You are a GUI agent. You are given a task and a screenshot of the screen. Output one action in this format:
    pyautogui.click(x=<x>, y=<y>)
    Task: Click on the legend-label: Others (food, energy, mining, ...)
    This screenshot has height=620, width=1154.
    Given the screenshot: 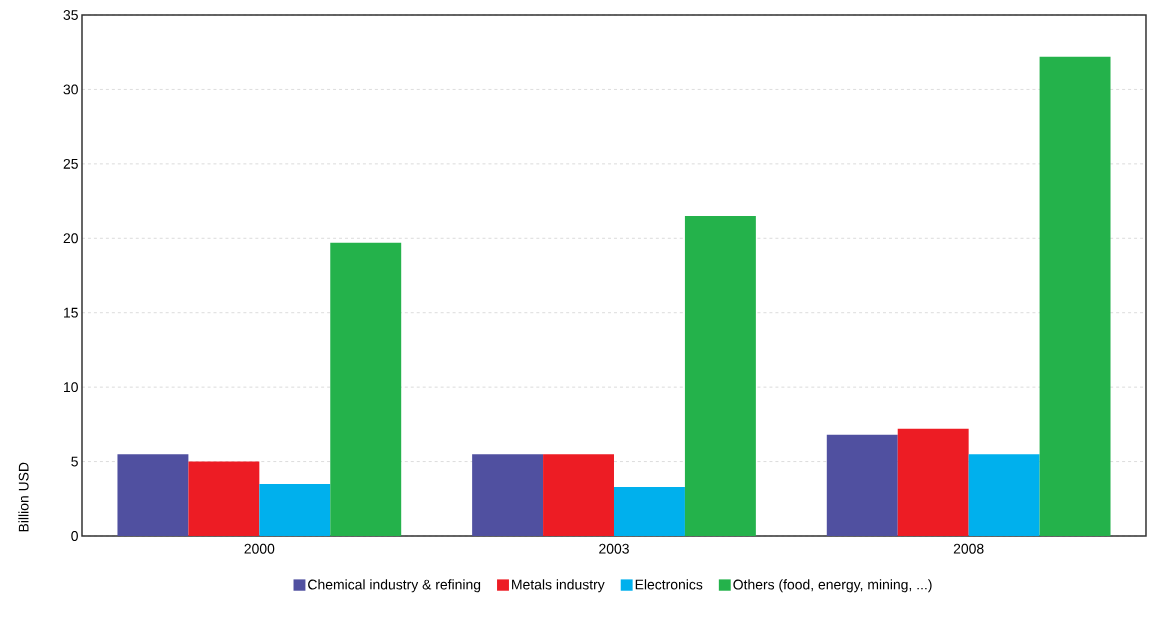 What is the action you would take?
    pyautogui.click(x=832, y=586)
    